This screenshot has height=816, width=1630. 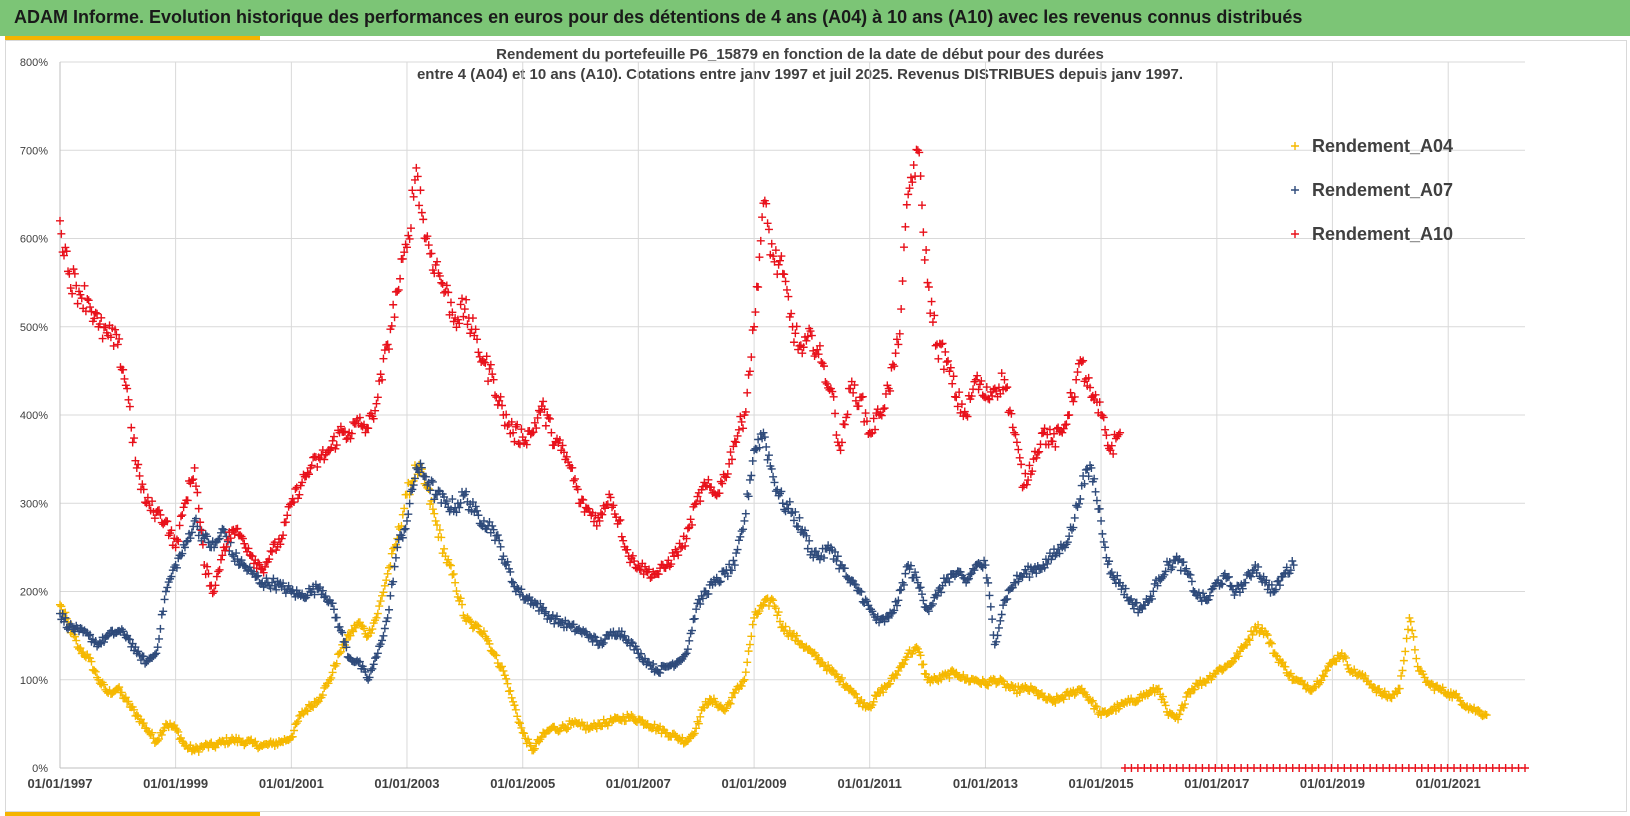 What do you see at coordinates (870, 783) in the screenshot?
I see `x-tick-label: 01/01/2011` at bounding box center [870, 783].